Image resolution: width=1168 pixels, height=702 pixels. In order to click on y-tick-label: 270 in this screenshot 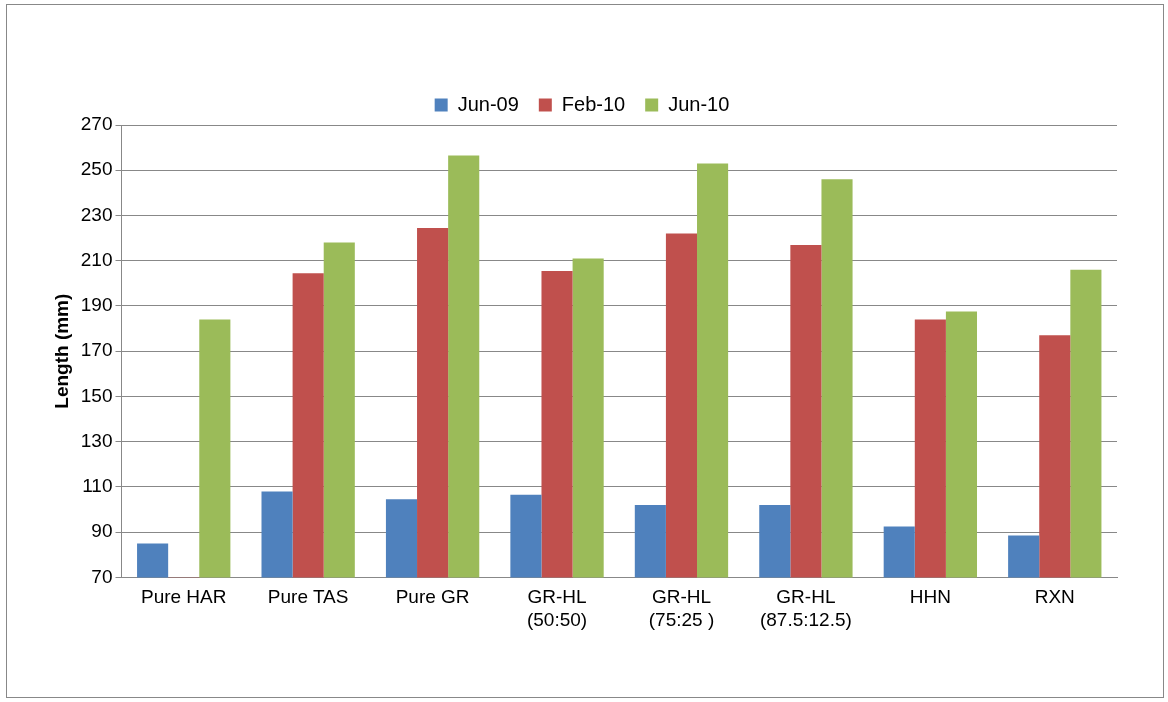, I will do `click(96, 124)`.